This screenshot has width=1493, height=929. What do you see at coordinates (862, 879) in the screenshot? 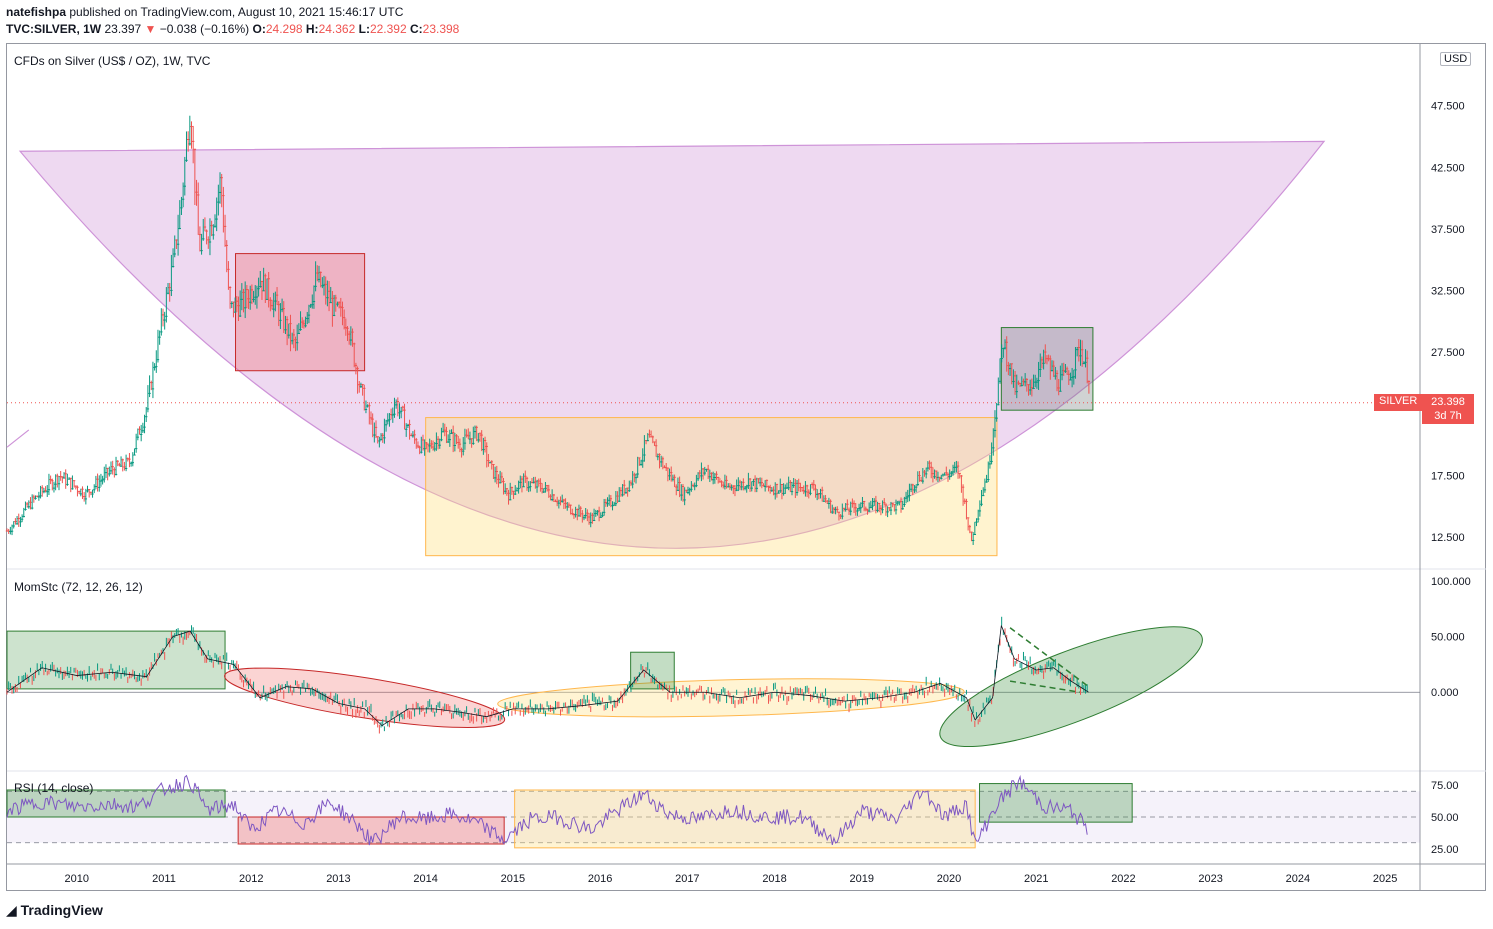
I see `time-tick-label: 2019` at bounding box center [862, 879].